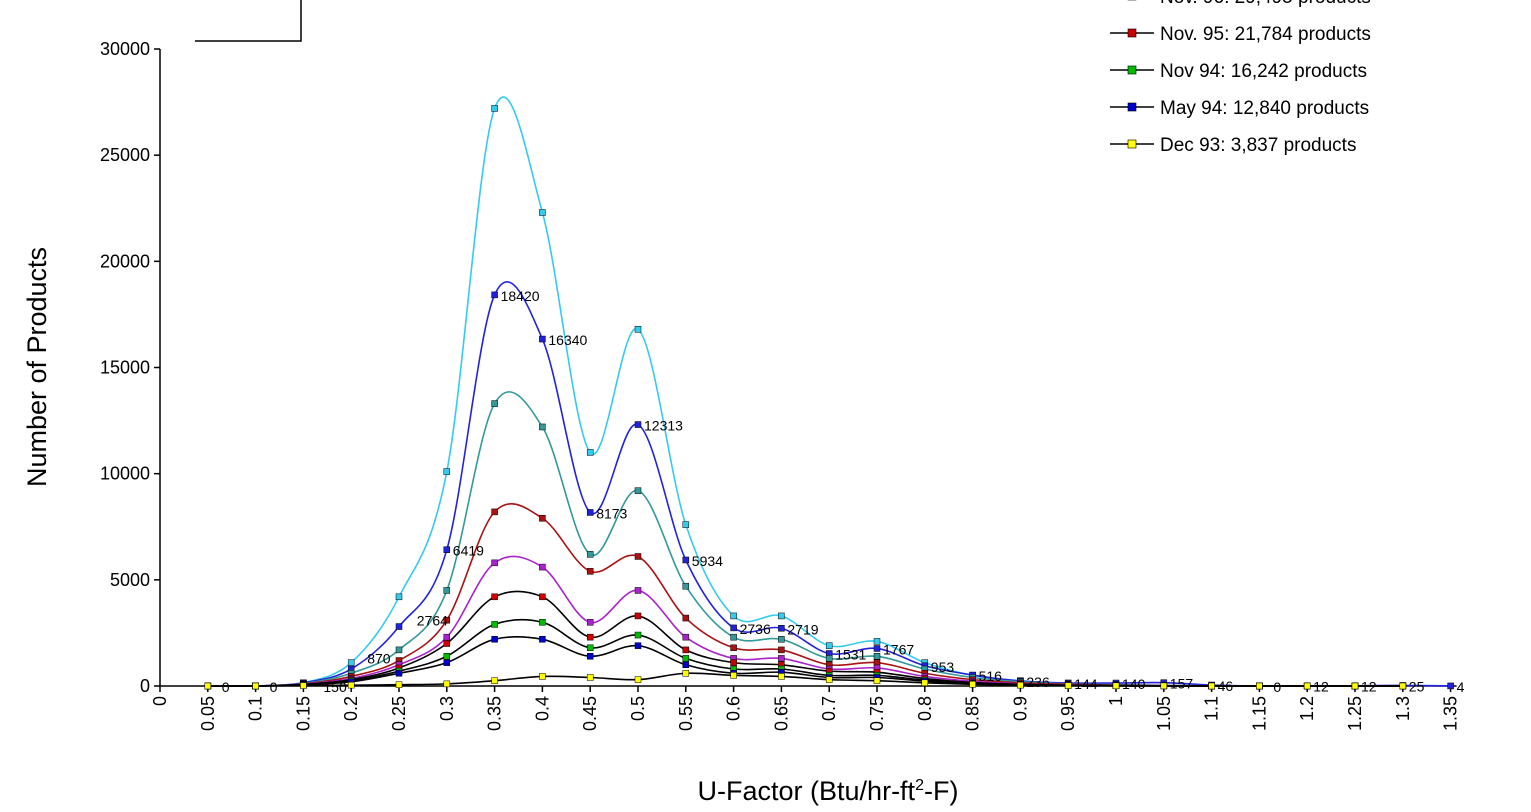  Describe the element at coordinates (1038, 682) in the screenshot. I see `data-label: 236` at that location.